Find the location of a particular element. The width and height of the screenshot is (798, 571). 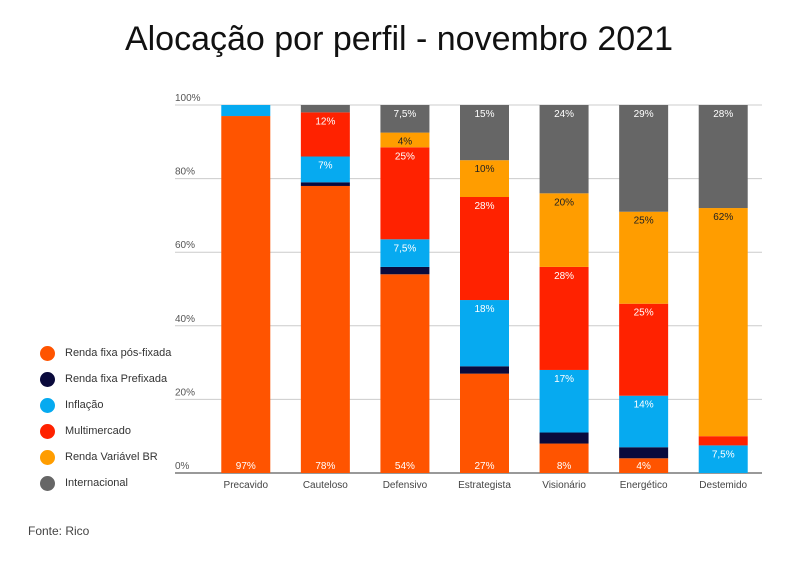

x-tick-label: Destemido is located at coordinates (723, 485).